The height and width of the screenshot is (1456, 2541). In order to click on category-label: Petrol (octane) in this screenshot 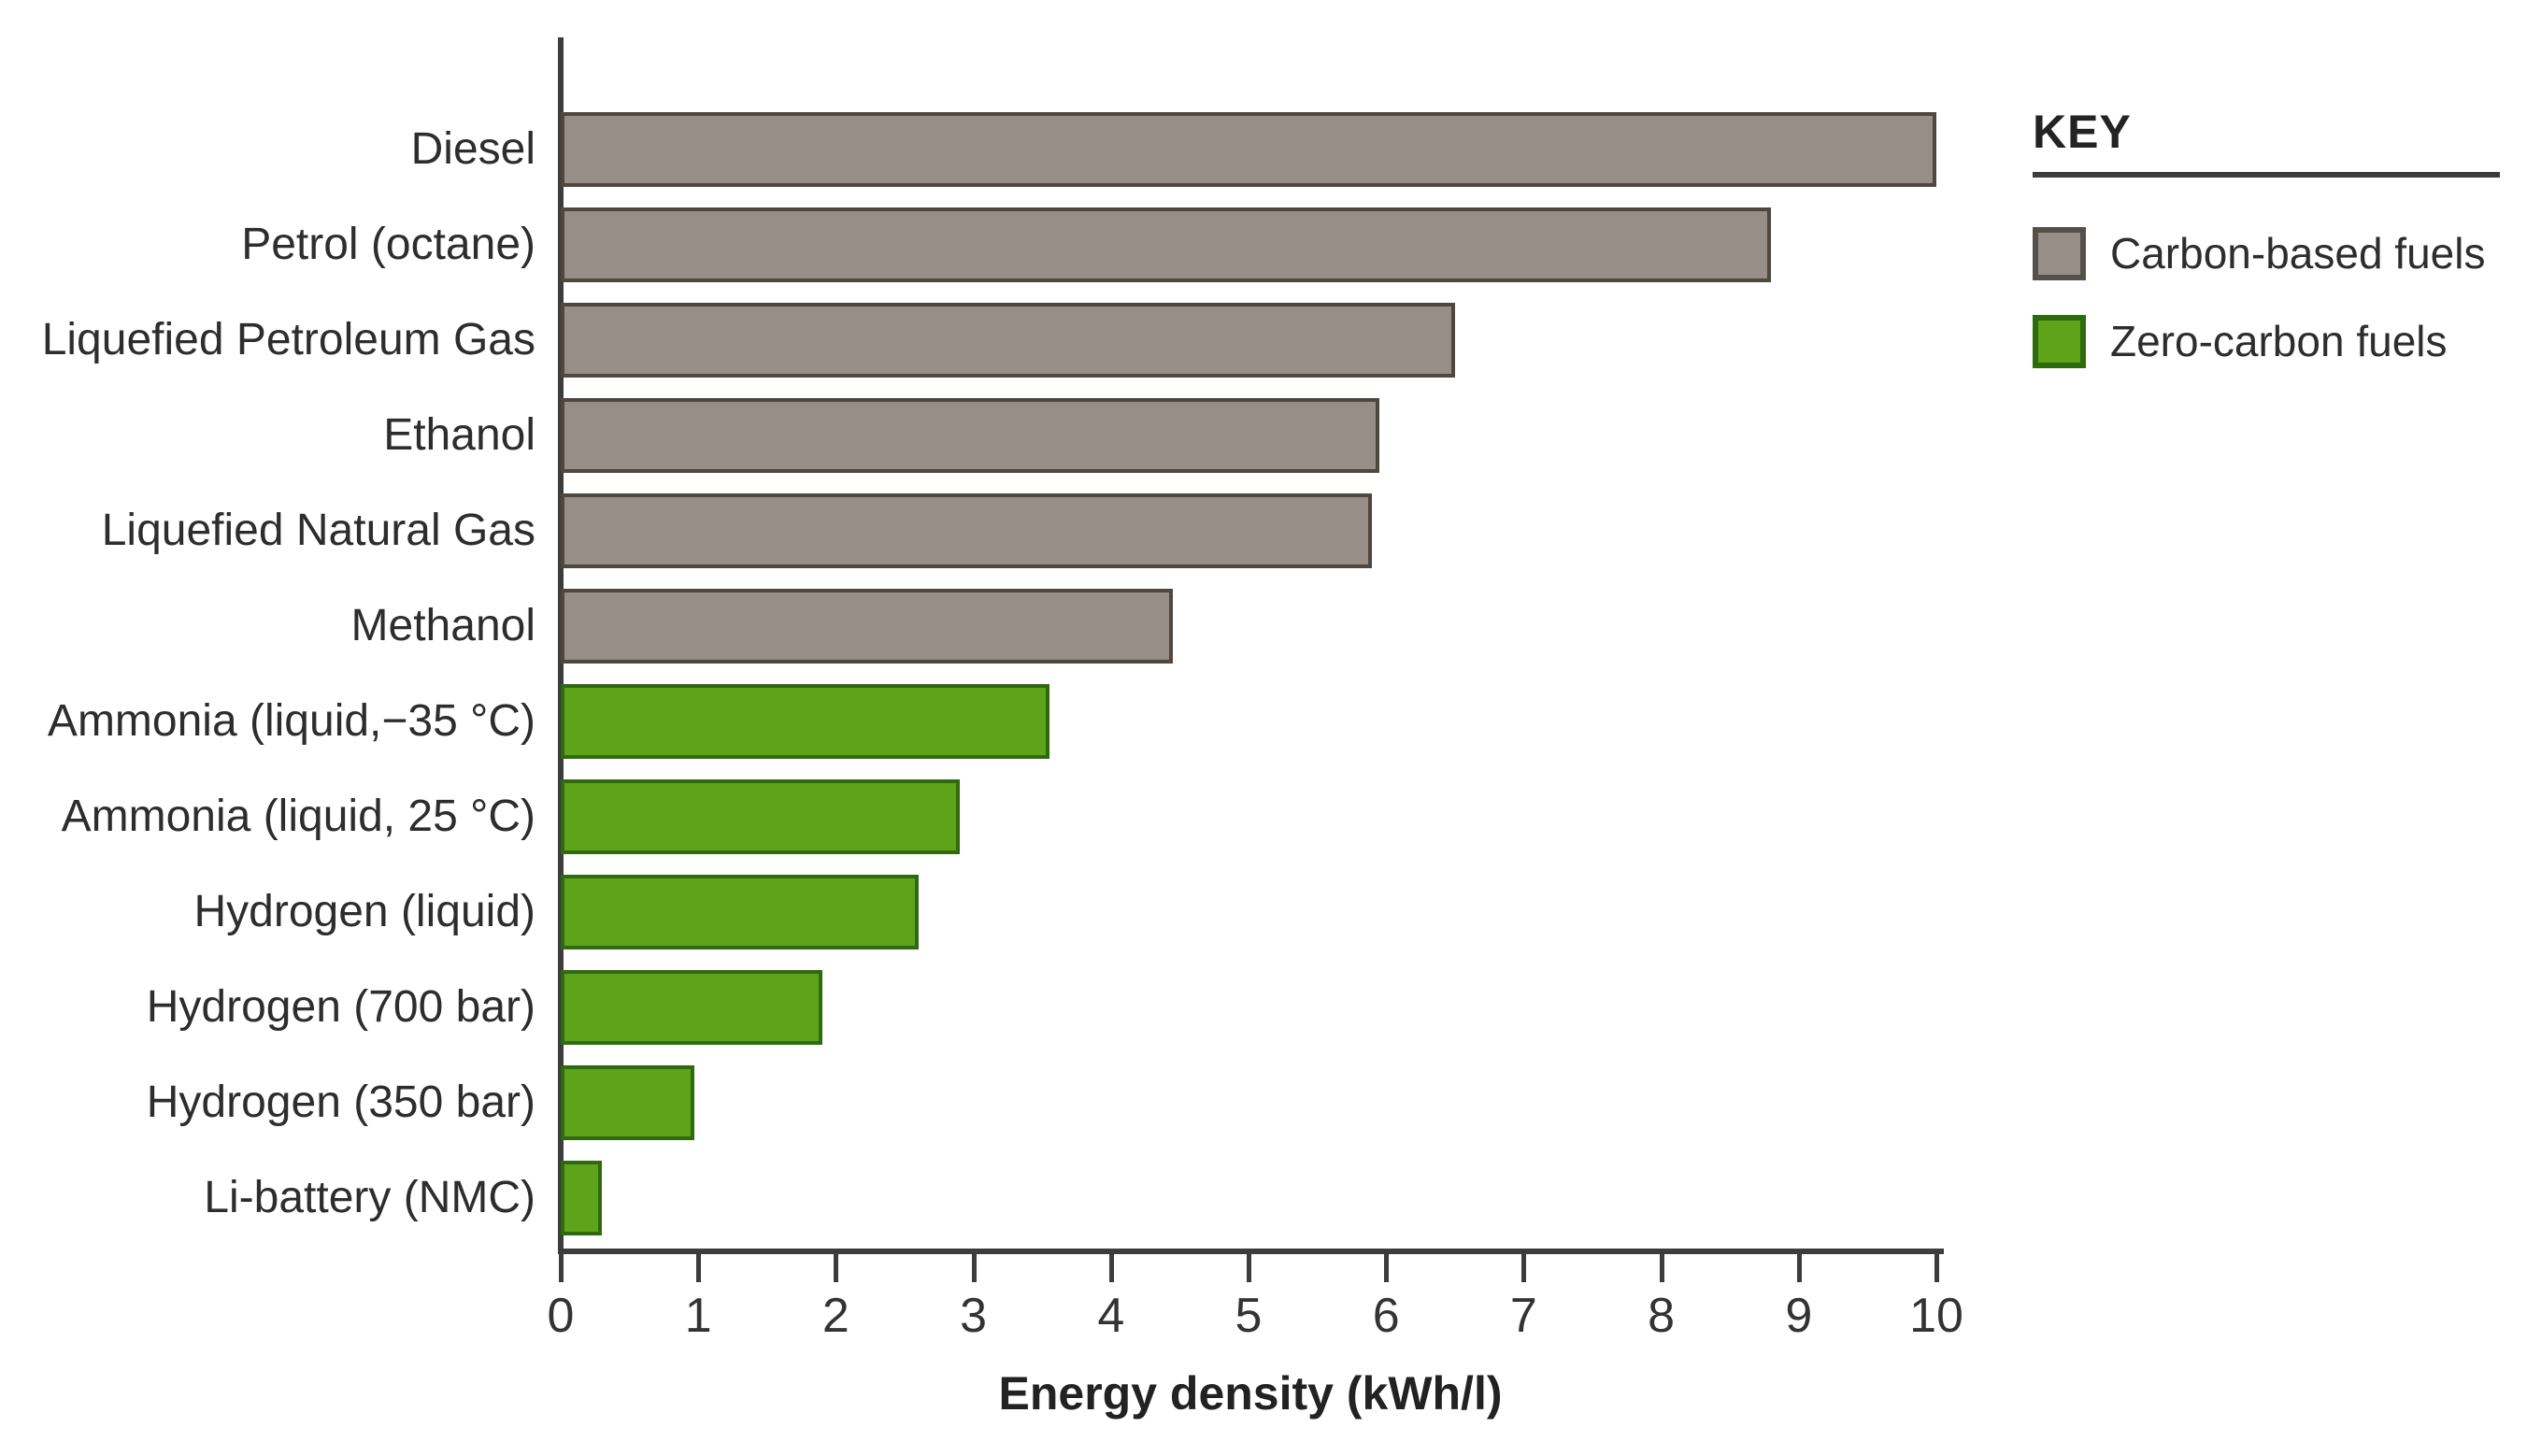, I will do `click(388, 244)`.